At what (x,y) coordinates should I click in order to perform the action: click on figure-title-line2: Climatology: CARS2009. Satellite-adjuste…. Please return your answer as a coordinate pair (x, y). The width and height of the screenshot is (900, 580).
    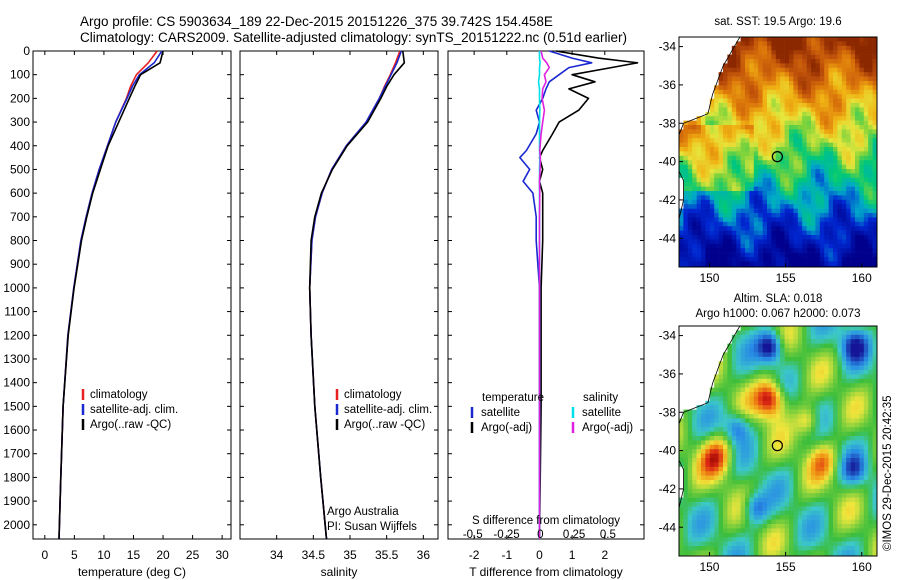
    Looking at the image, I should click on (353, 37).